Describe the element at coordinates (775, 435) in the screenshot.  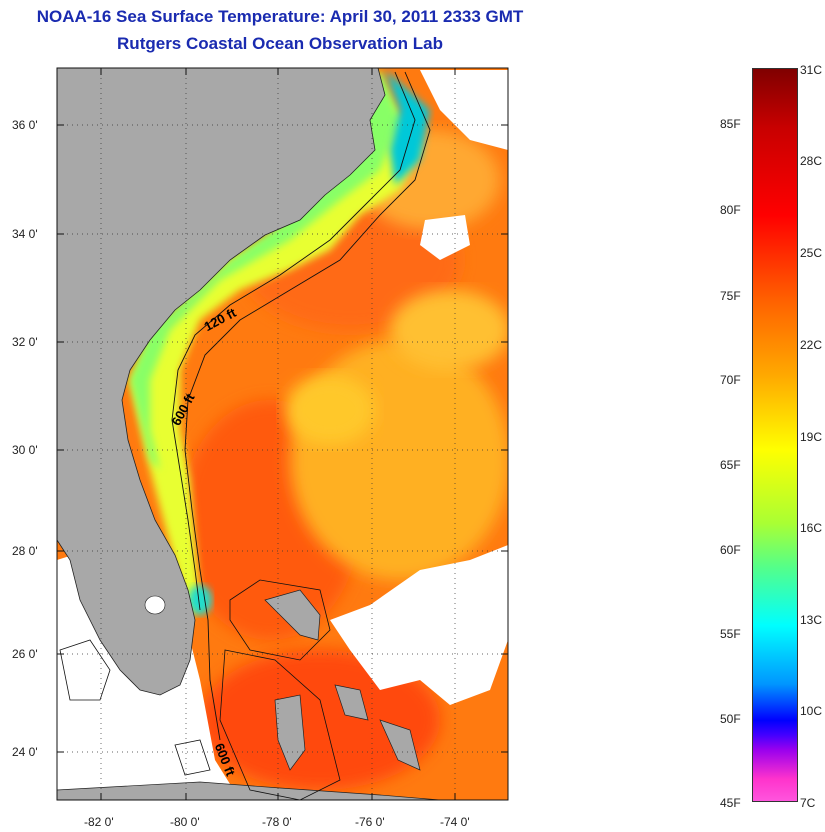
I see `temperature-colorbar` at that location.